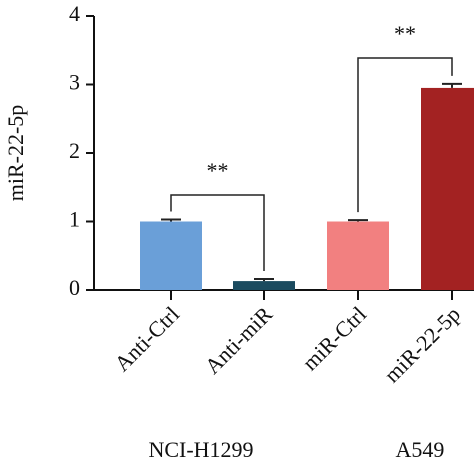  Describe the element at coordinates (15, 153) in the screenshot. I see `y-axis-label: miR-22-5p` at that location.